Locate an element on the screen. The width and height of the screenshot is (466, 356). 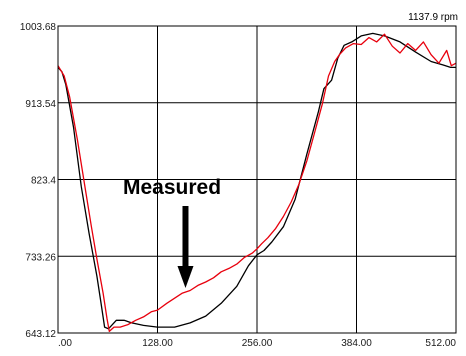
x-tick-label-4: 512.00 is located at coordinates (440, 343).